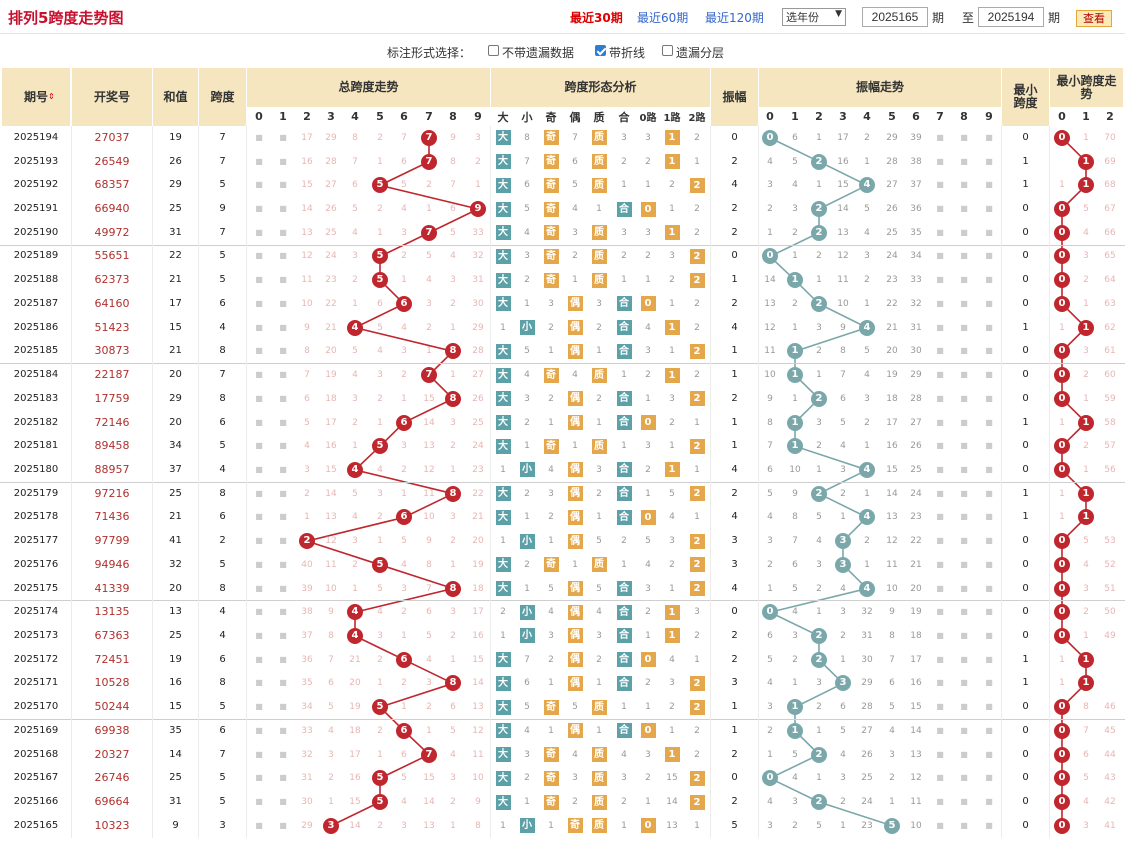 The height and width of the screenshot is (846, 1125). I want to click on amp-miss-cell: 23, so click(916, 517).